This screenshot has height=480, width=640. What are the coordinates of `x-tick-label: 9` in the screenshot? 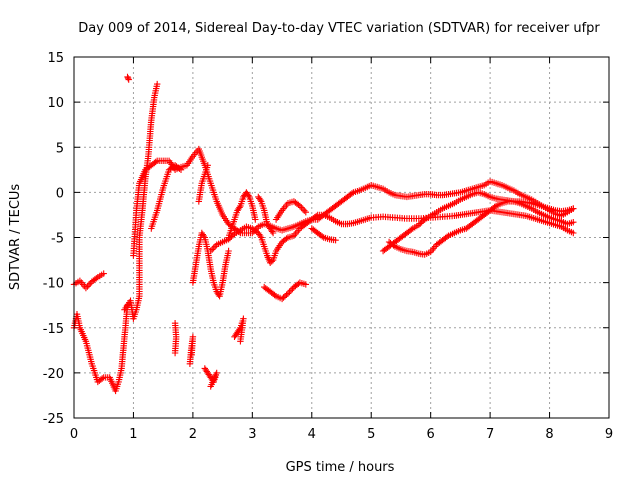 It's located at (609, 434).